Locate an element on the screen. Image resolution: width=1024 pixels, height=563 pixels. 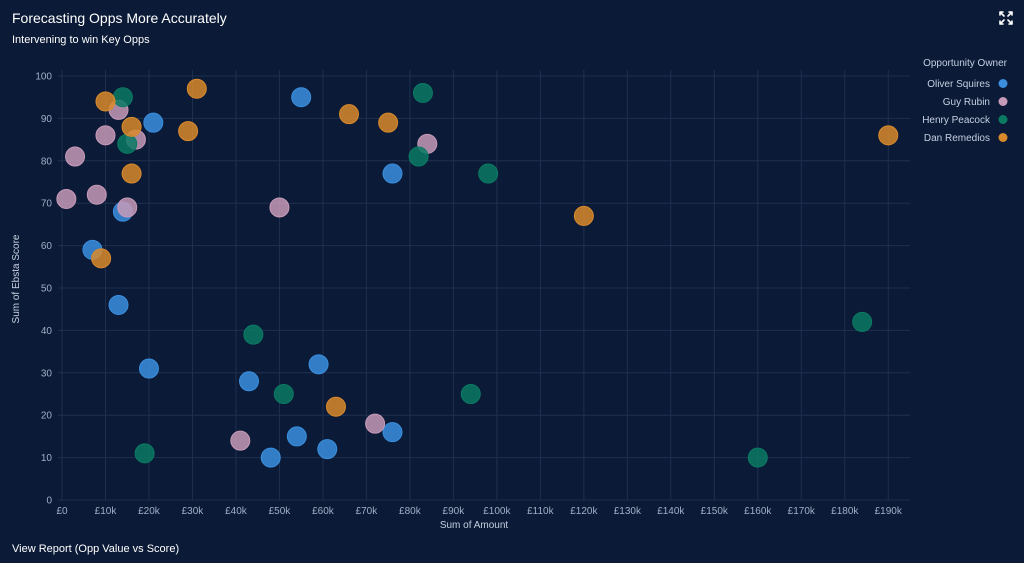
y-tick-label: 70 is located at coordinates (47, 204).